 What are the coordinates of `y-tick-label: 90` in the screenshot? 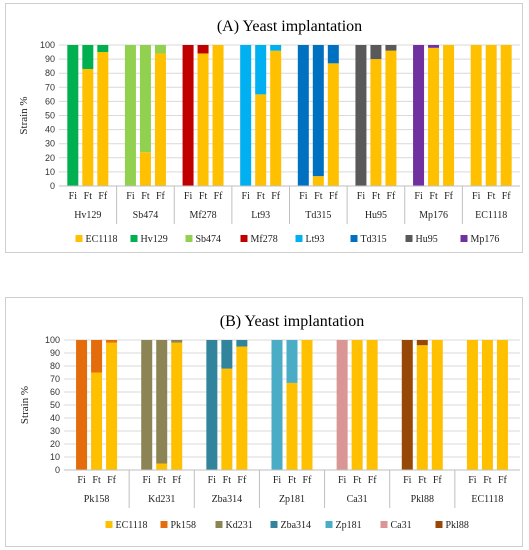 It's located at (55, 353).